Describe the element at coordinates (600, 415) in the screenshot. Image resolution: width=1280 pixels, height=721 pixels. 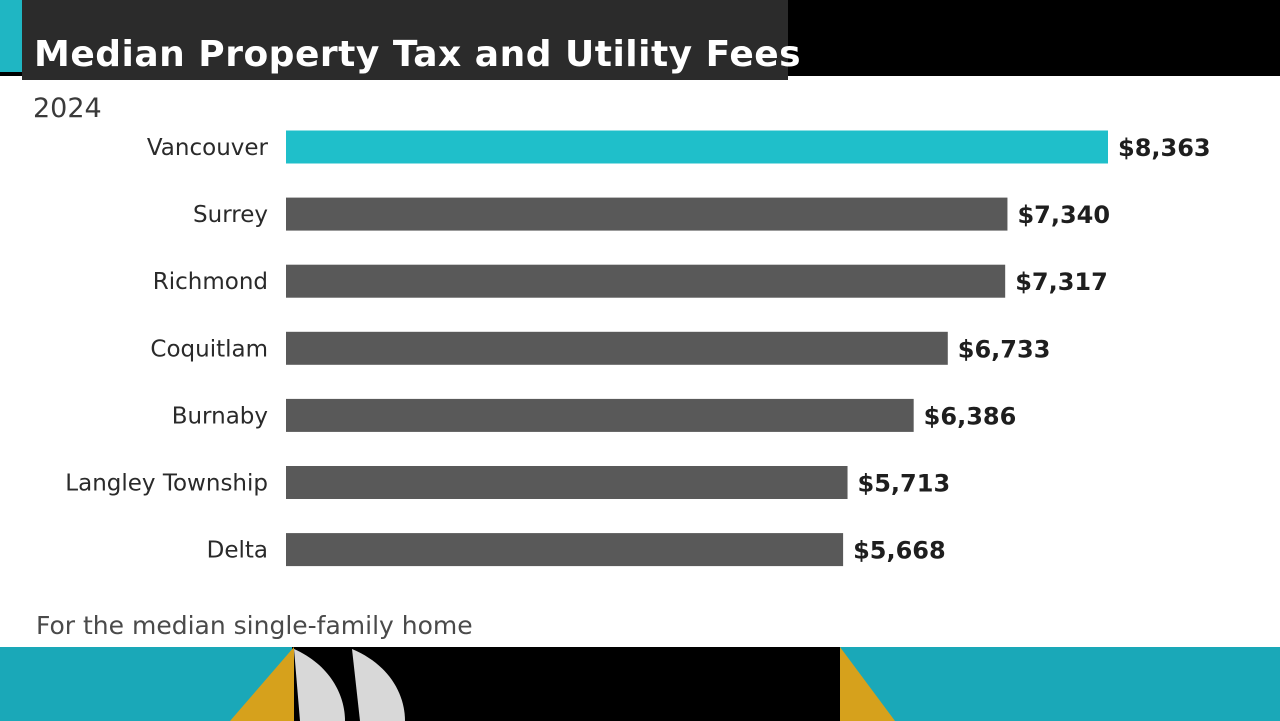
I see `bar-burnaby` at that location.